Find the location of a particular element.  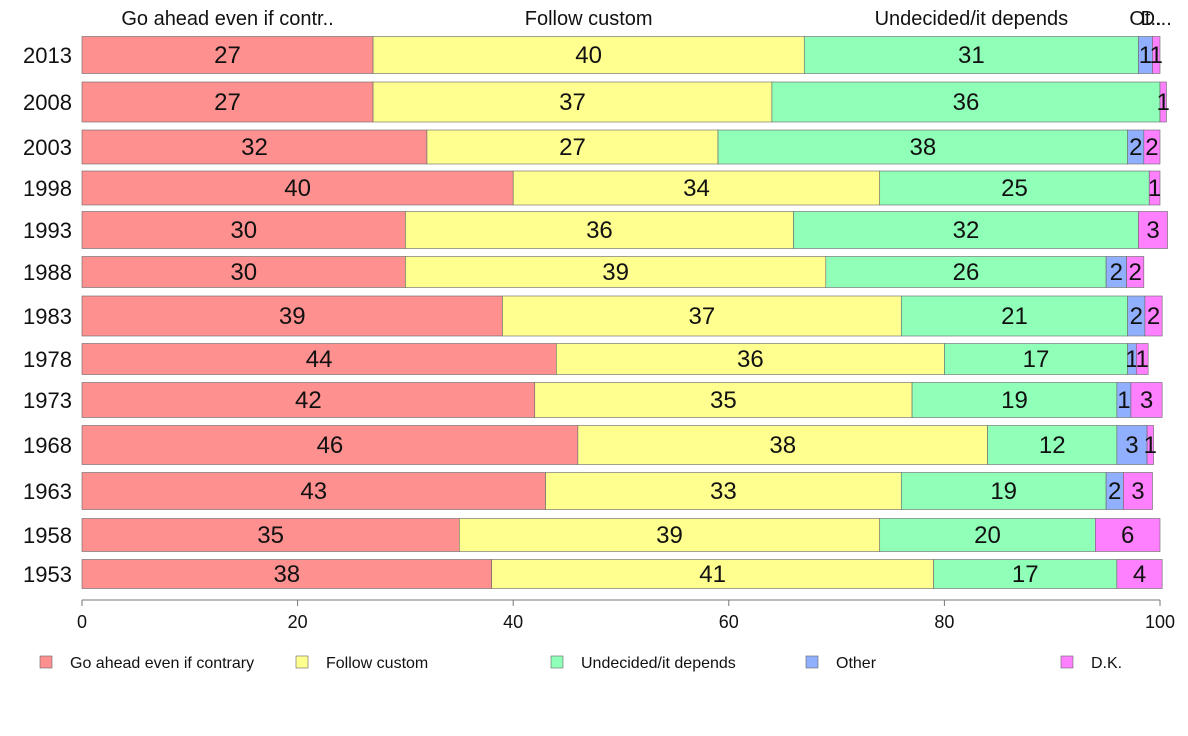

bar-segment-1978-s0 is located at coordinates (319, 359).